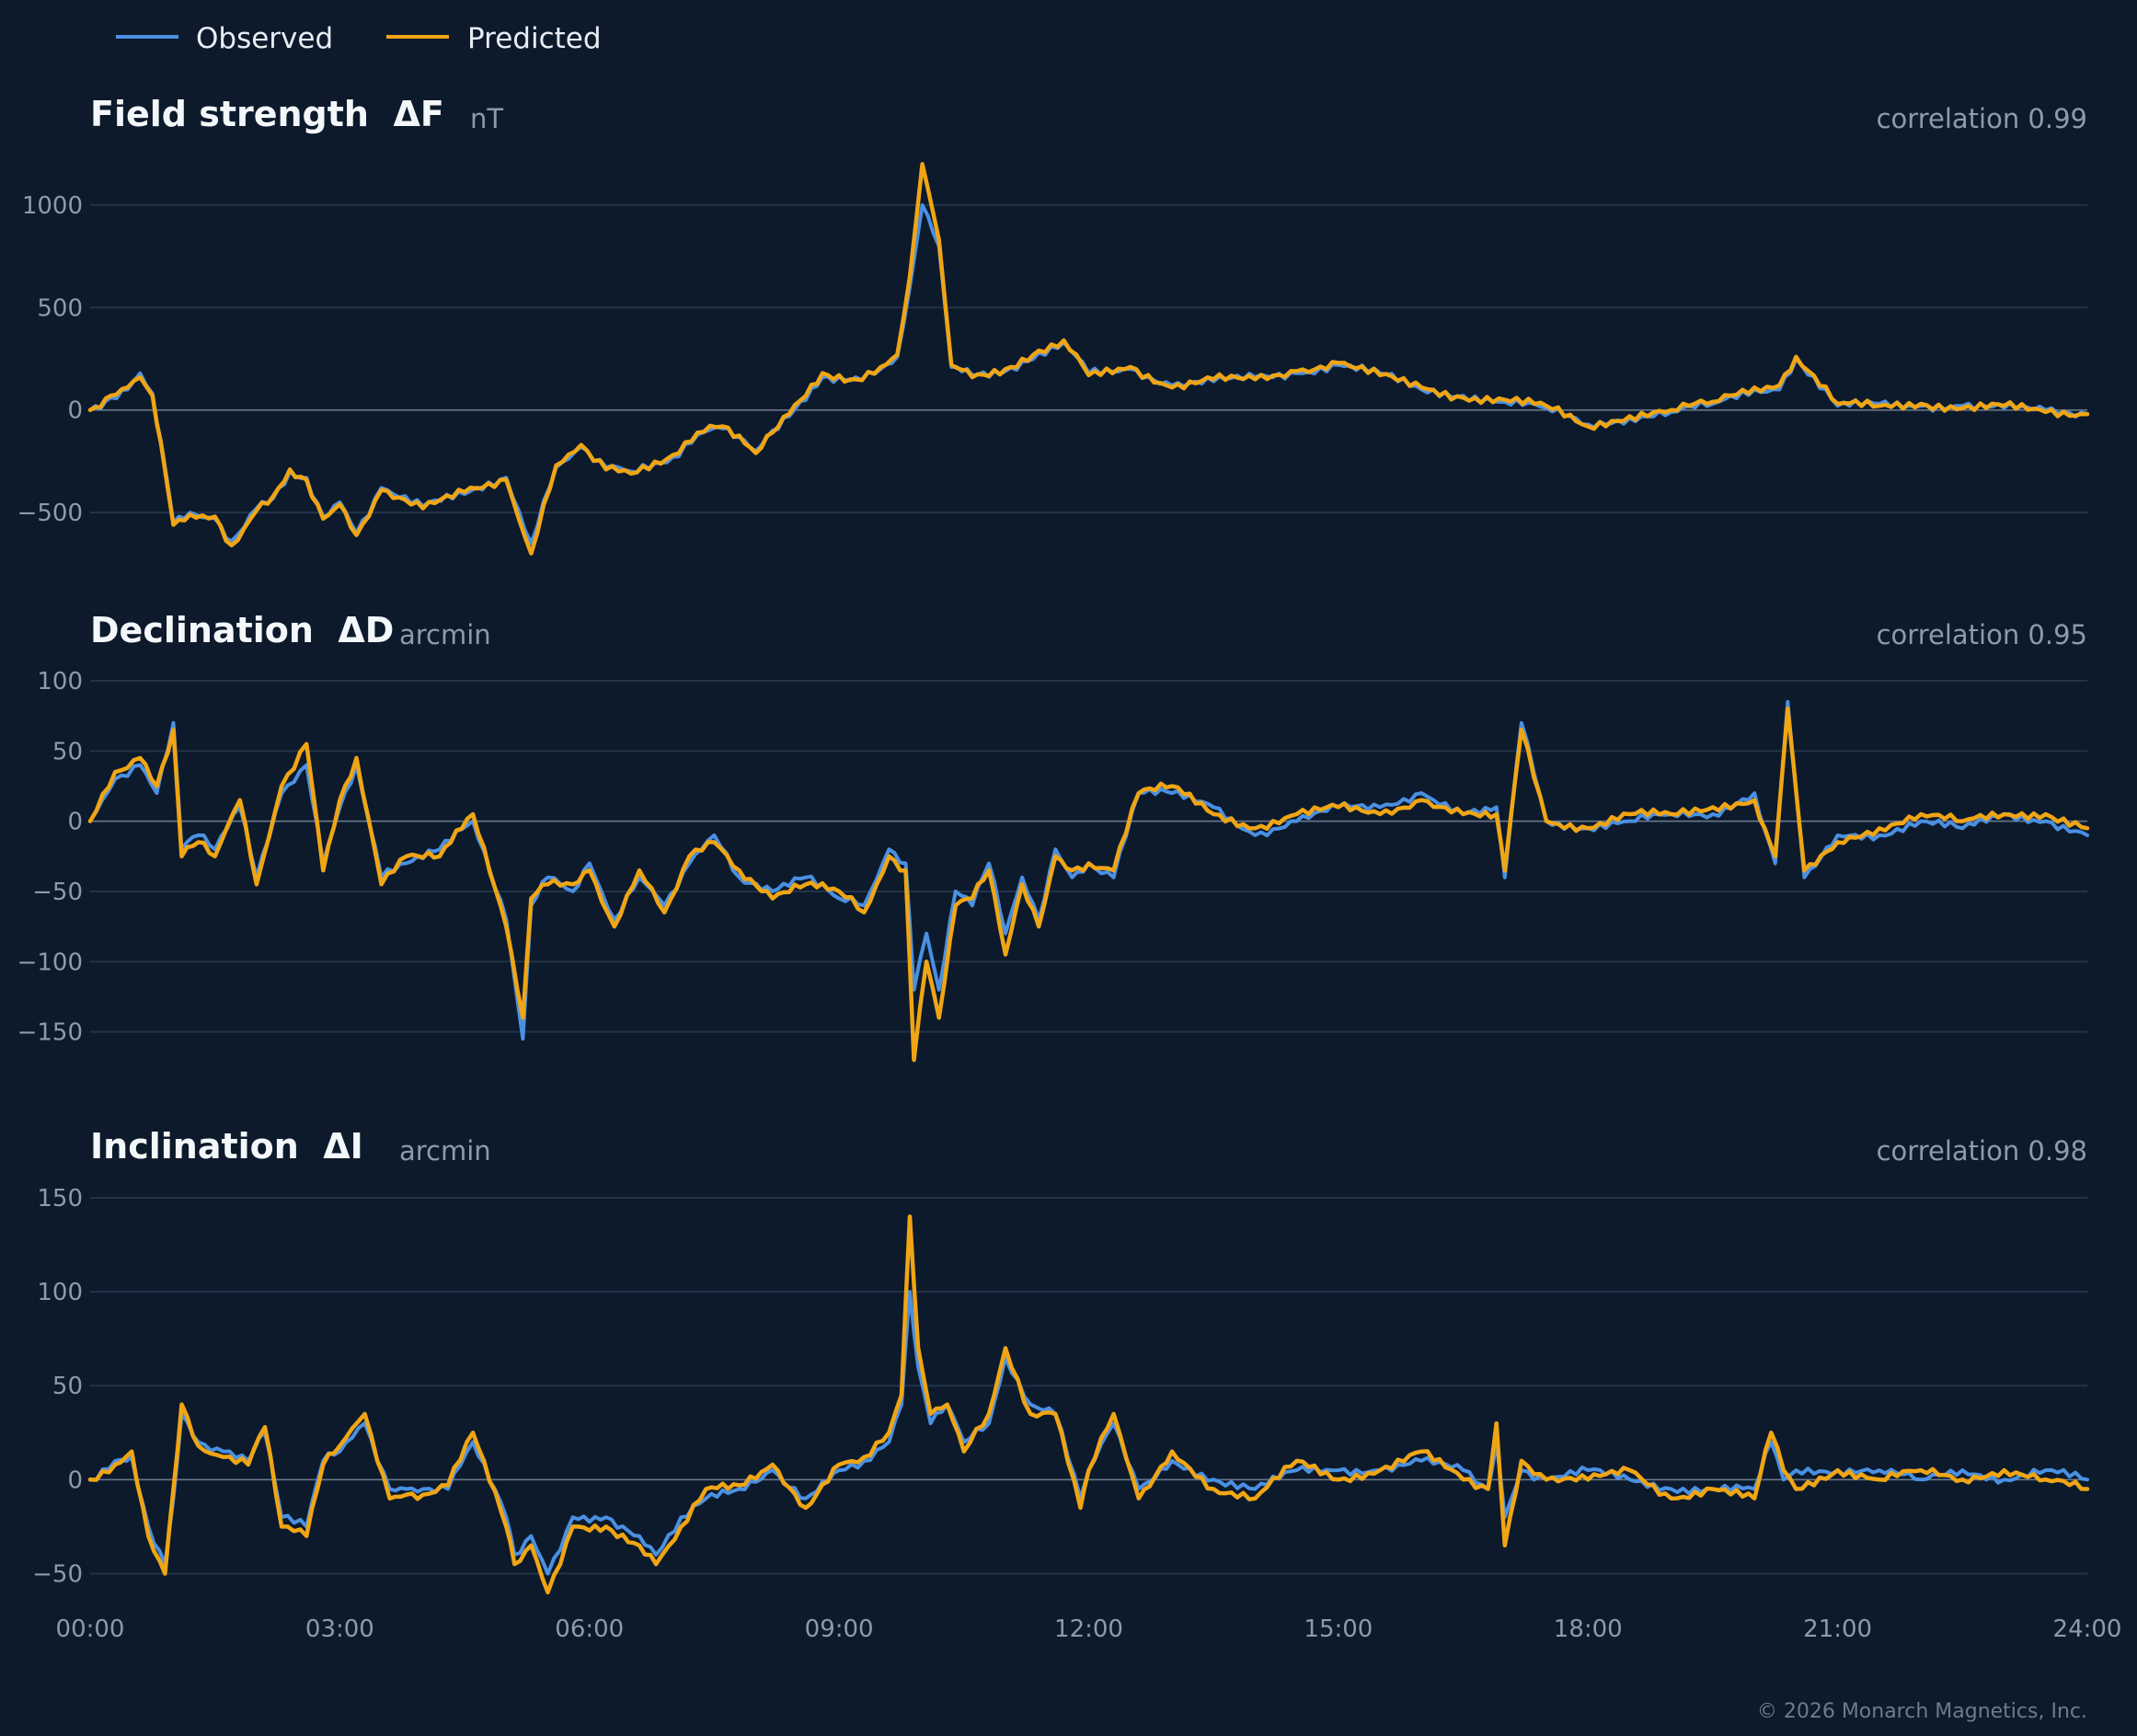 The height and width of the screenshot is (1736, 2137). I want to click on panel-title: Field strength ΔF, so click(267, 114).